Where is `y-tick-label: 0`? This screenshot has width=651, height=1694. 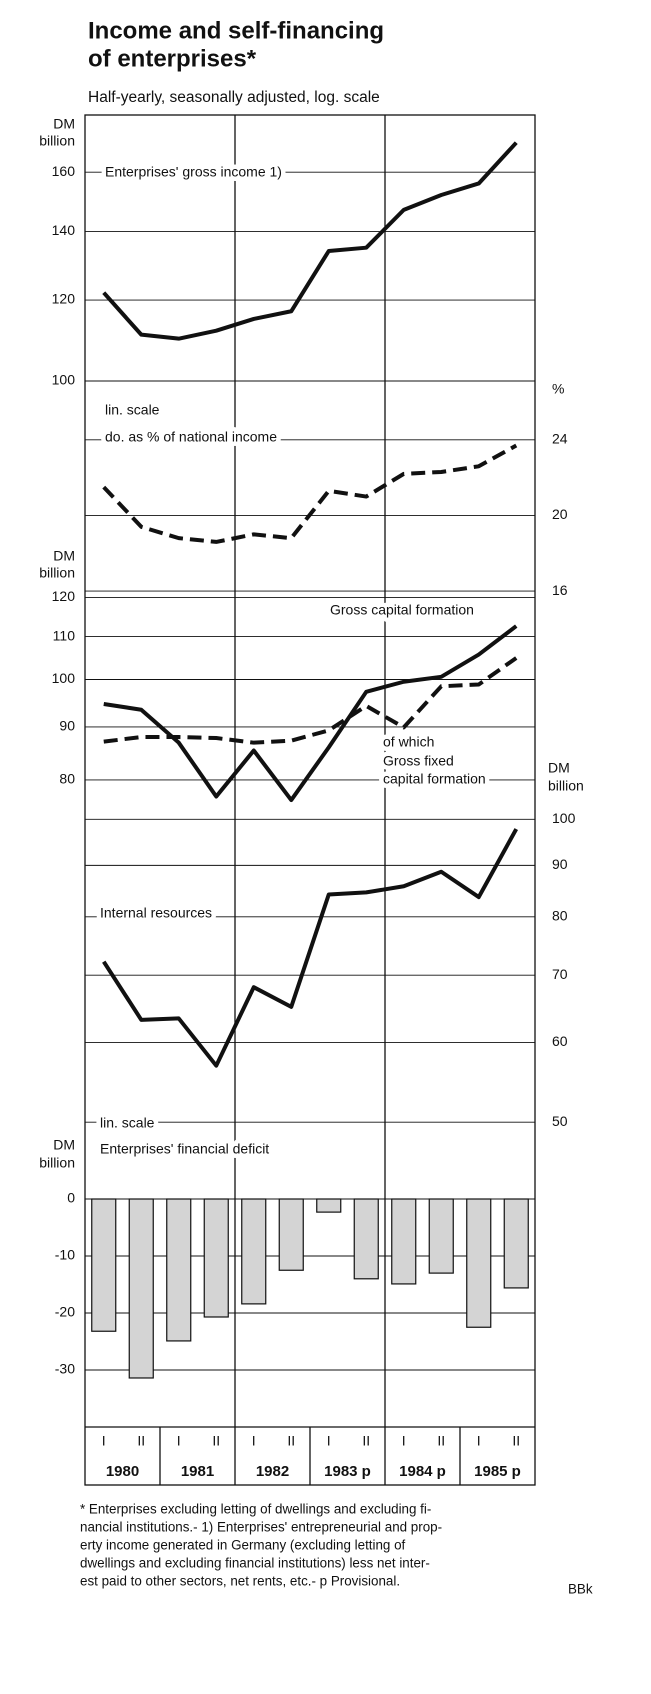
y-tick-label: 0 is located at coordinates (71, 1198).